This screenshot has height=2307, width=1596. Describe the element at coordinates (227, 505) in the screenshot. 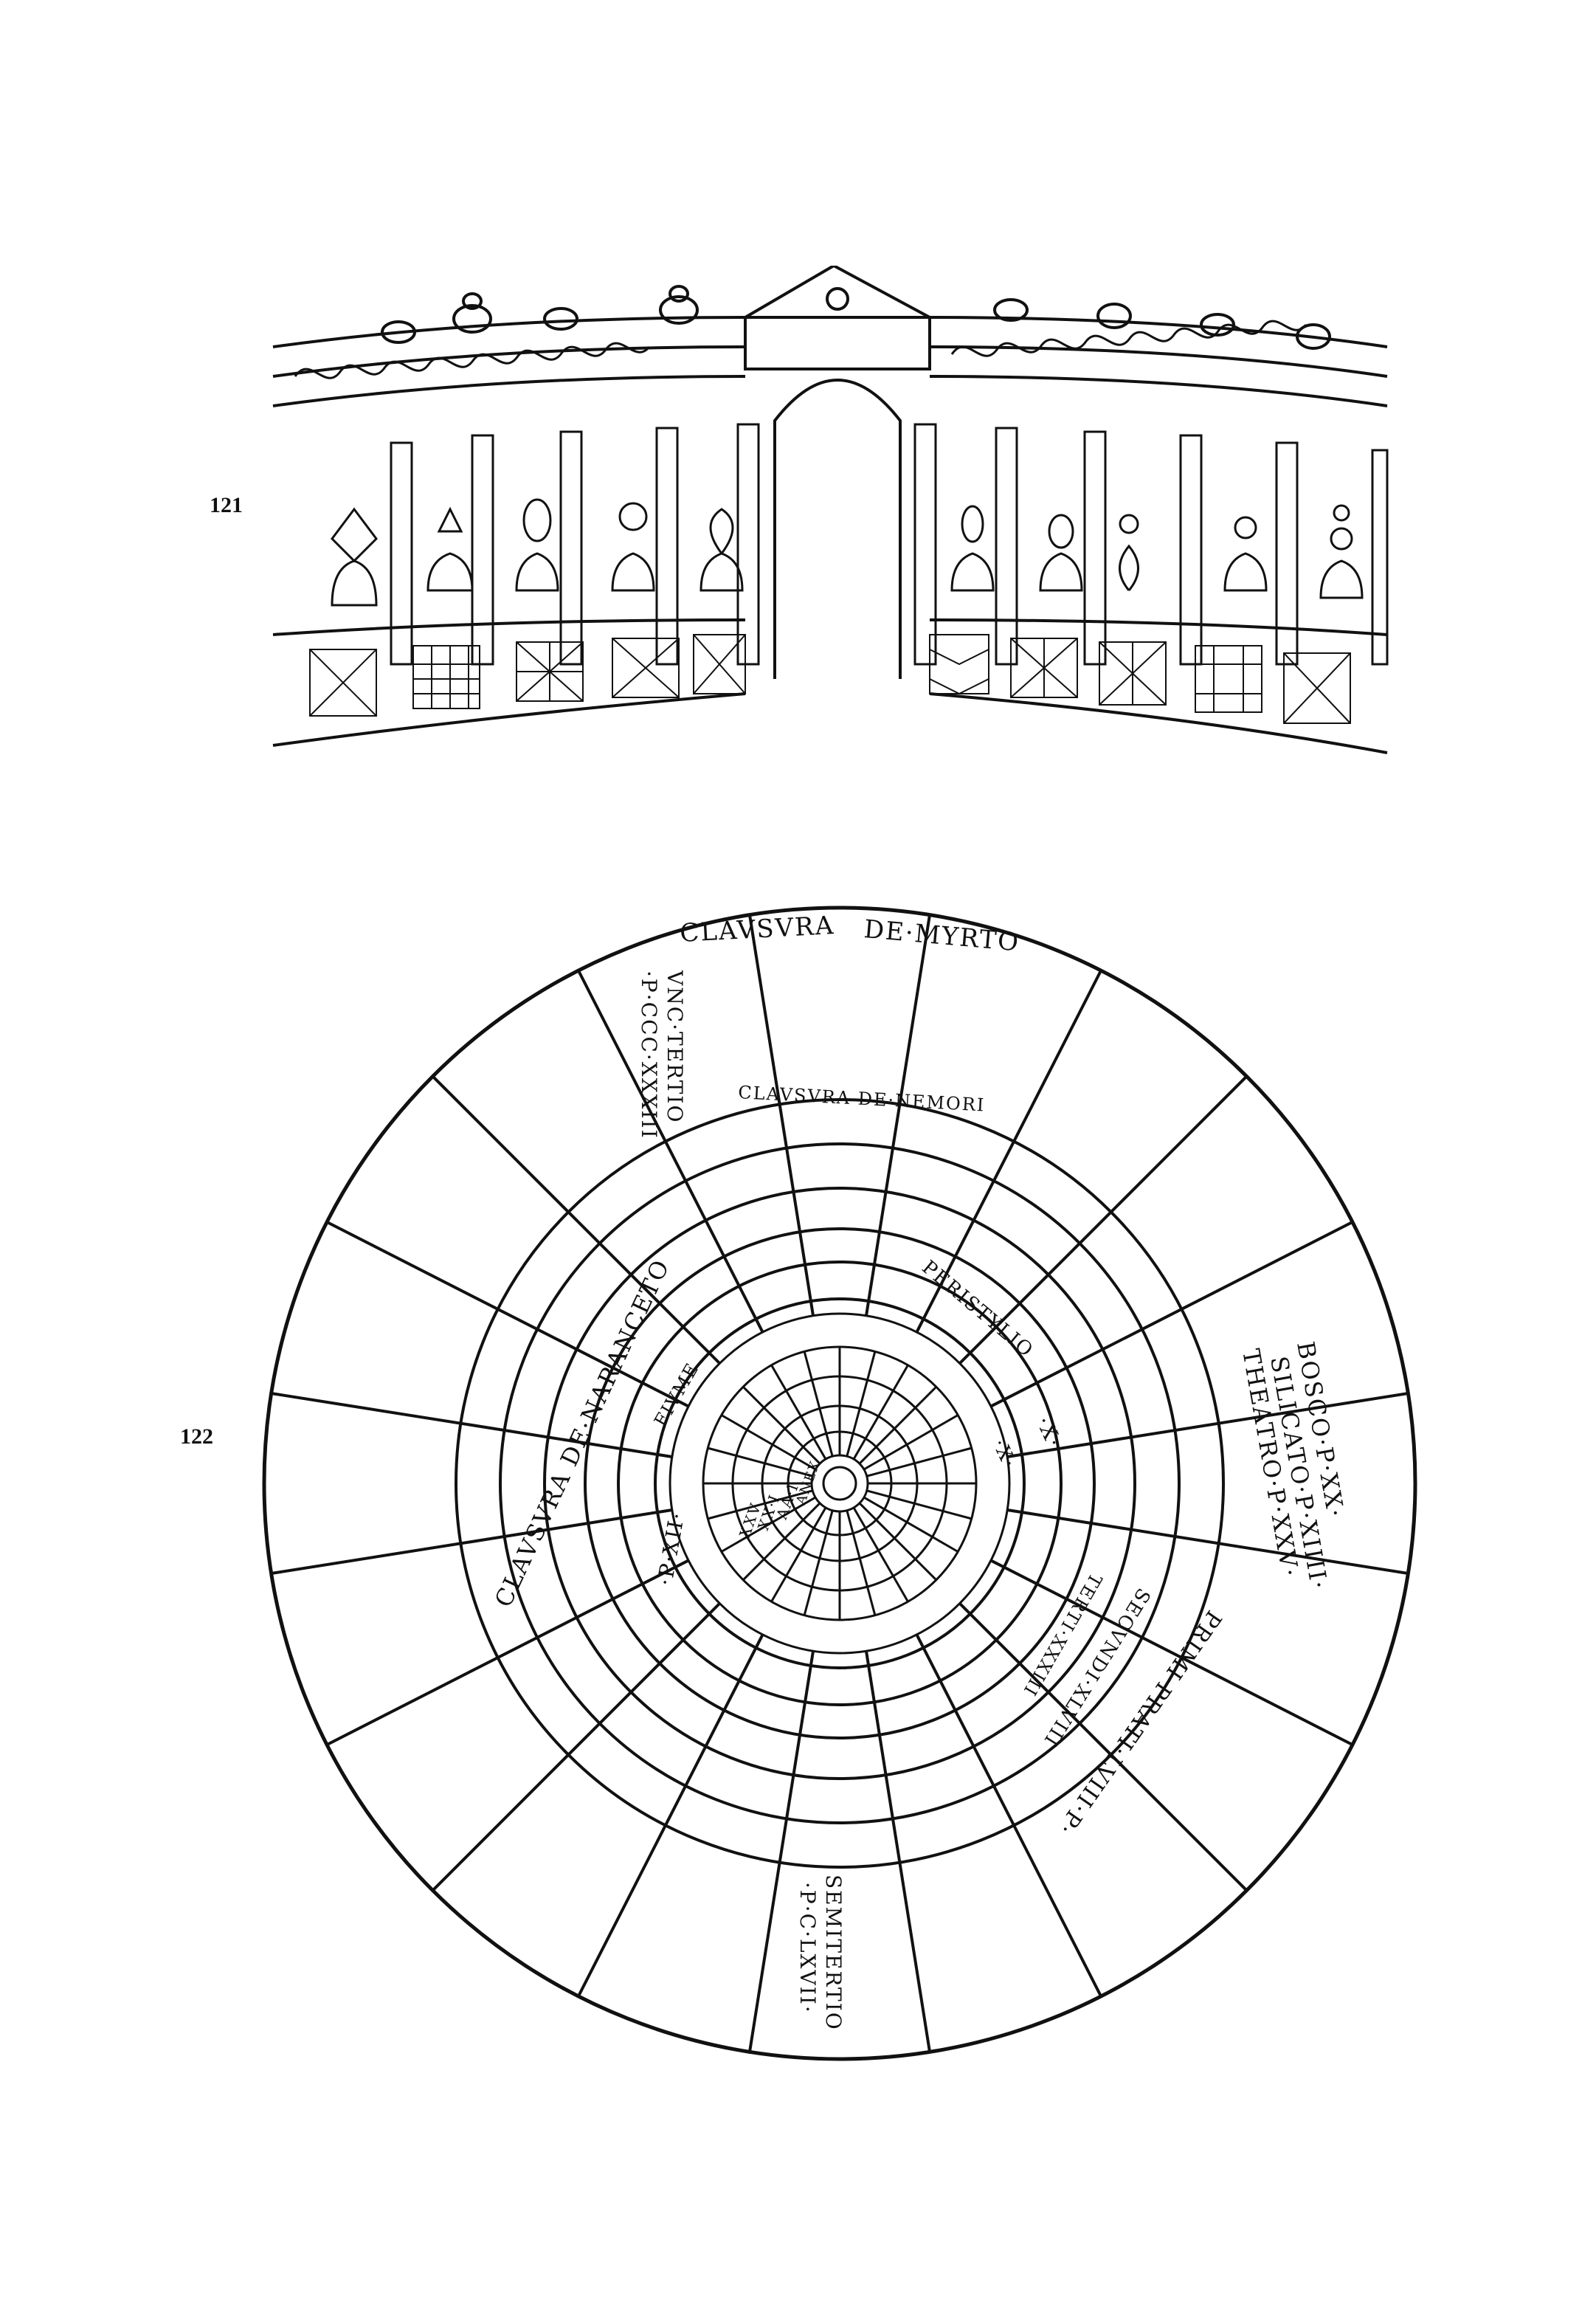

I see `figure-number-121: 121` at that location.